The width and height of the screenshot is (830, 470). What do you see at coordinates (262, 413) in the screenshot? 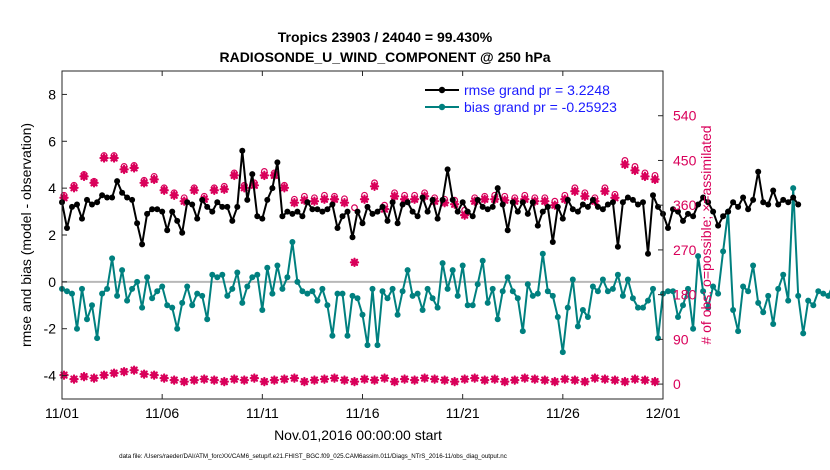
I see `x-tick-label: 11/11` at bounding box center [262, 413].